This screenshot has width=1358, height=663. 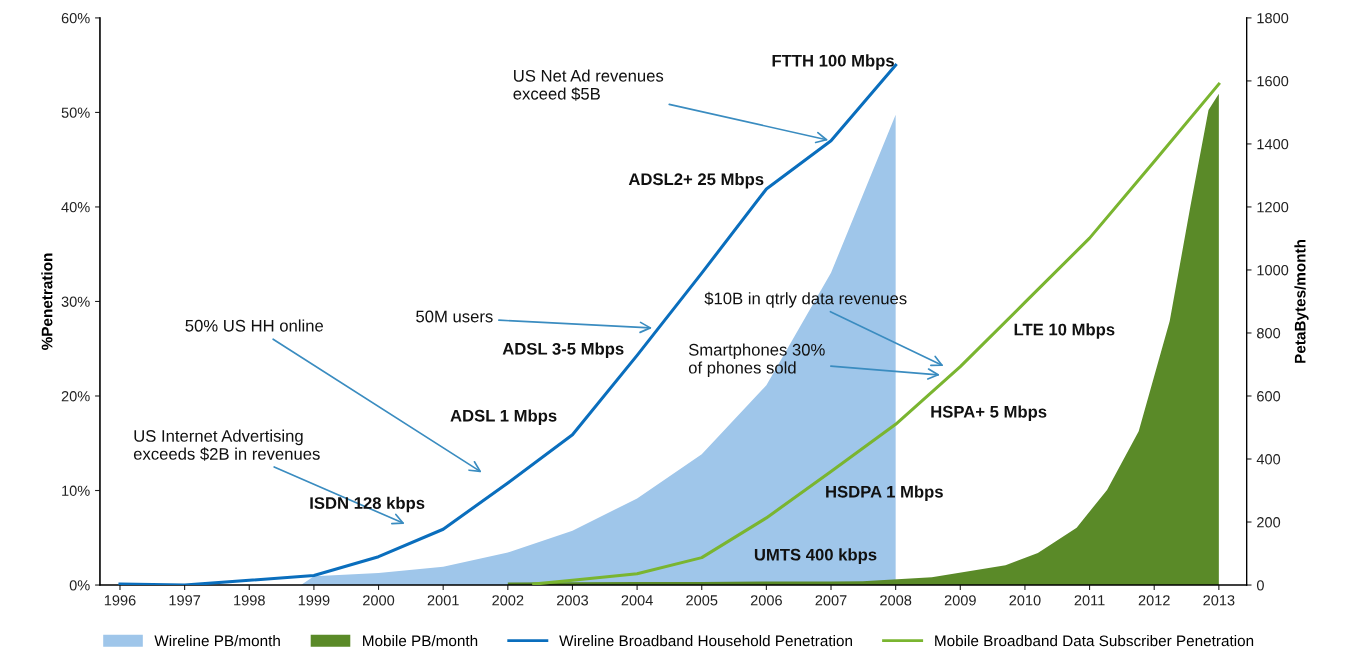 I want to click on annotation: US Net Ad revenues exceed $5B, so click(x=588, y=85).